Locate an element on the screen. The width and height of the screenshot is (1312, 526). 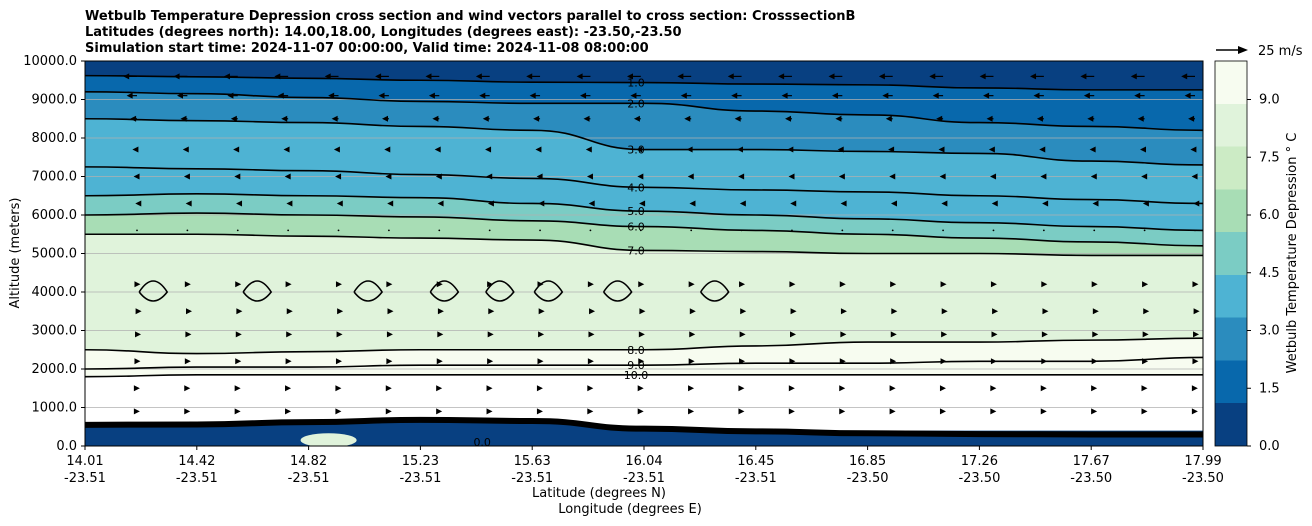
wind-vector-r5-c7 is located at coordinates (490, 203).